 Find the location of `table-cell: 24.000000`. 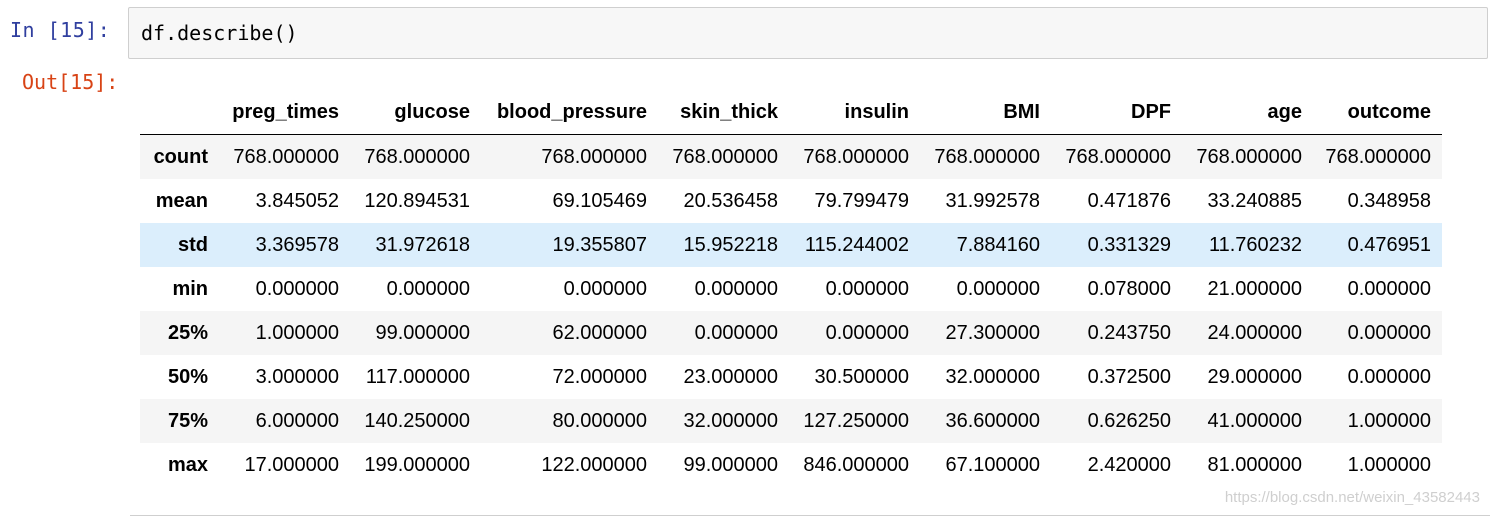

table-cell: 24.000000 is located at coordinates (1254, 332).